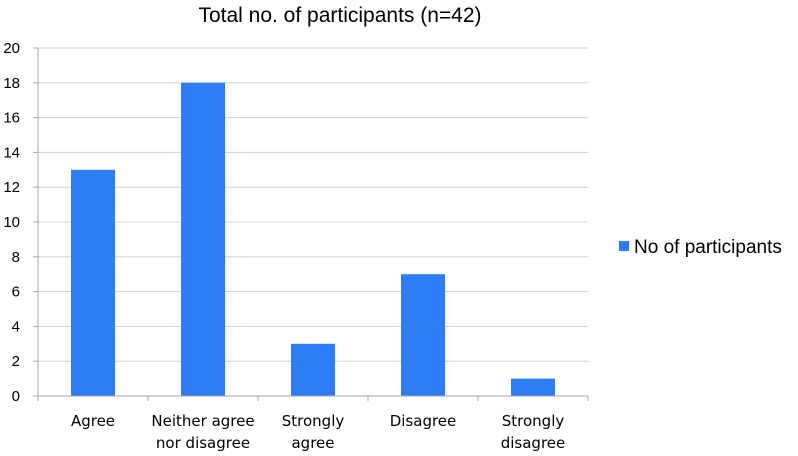  What do you see at coordinates (11, 152) in the screenshot?
I see `y-tick-label: 14` at bounding box center [11, 152].